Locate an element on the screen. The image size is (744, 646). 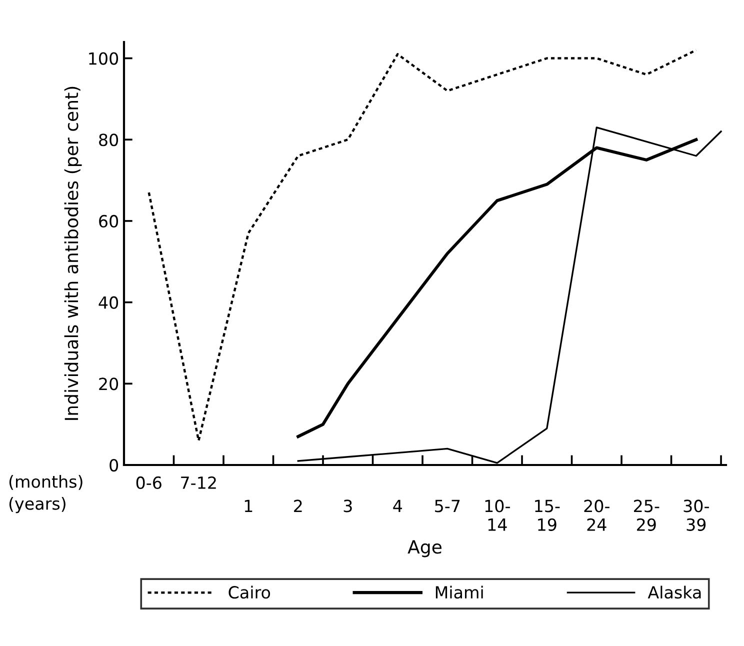
y-tick-label: 40 is located at coordinates (108, 302).